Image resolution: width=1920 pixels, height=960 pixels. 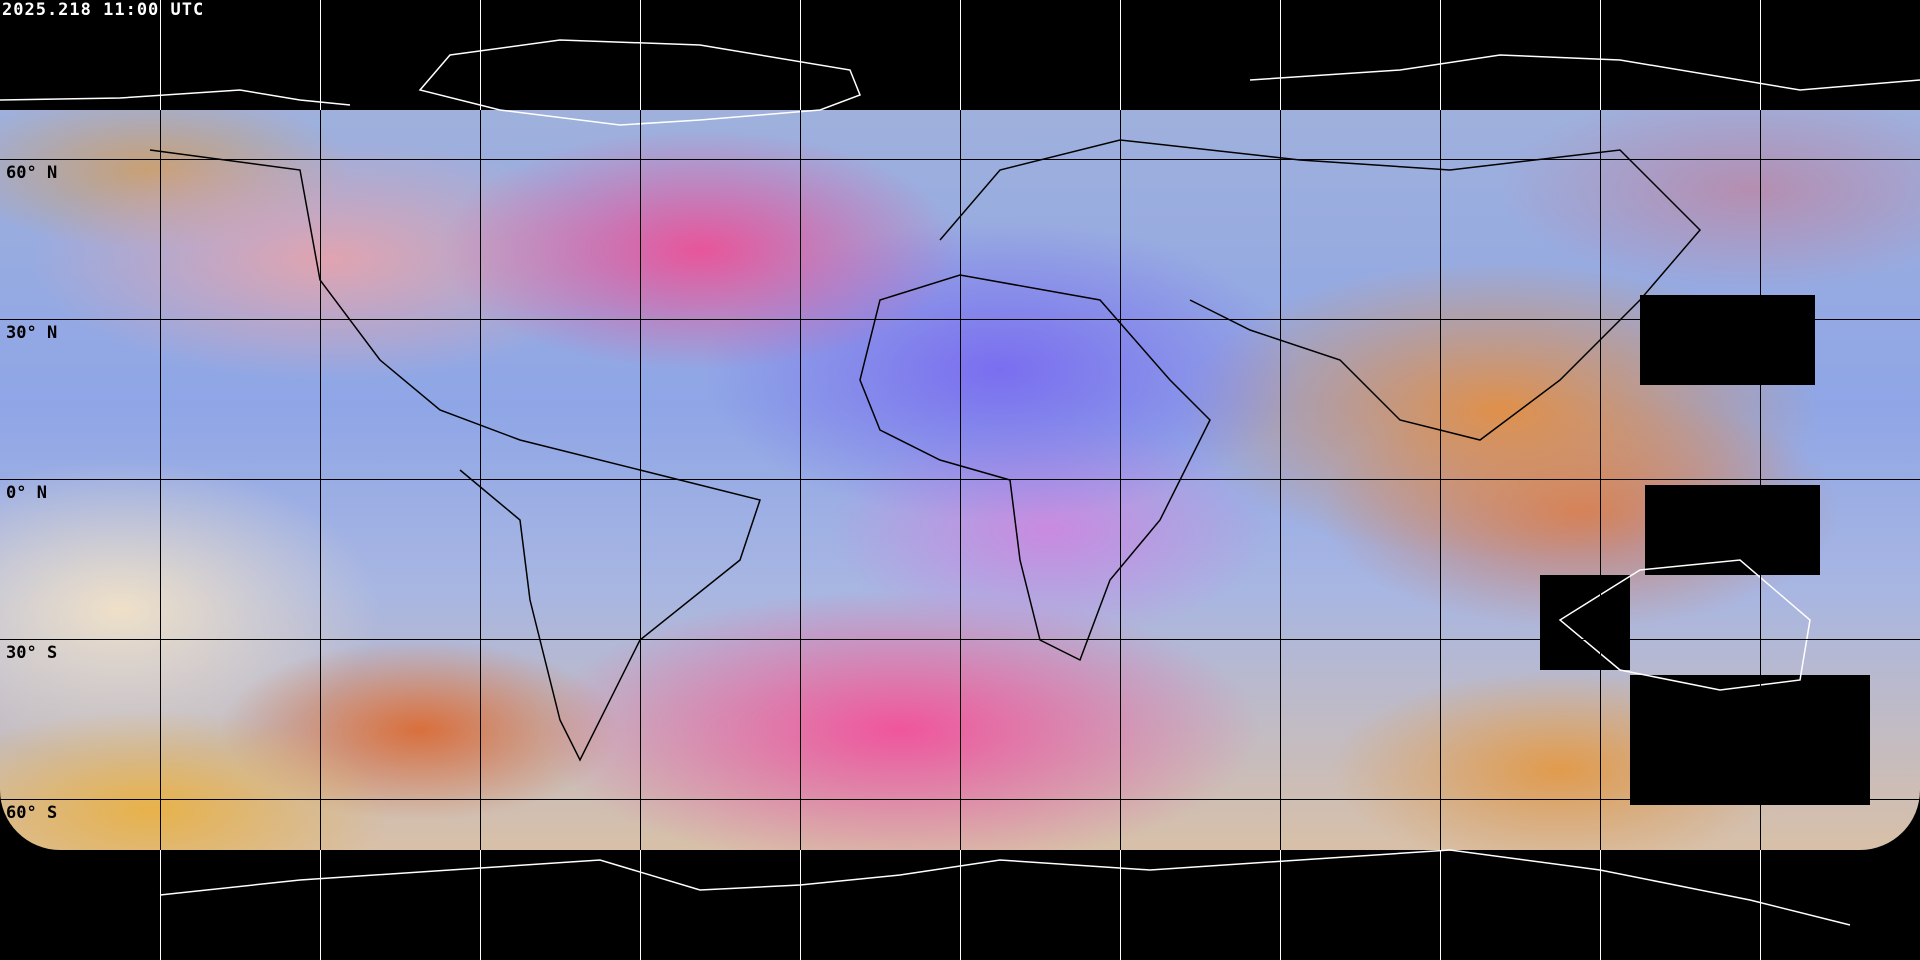 What do you see at coordinates (26, 493) in the screenshot?
I see `latitude-label-0n: 0° N` at bounding box center [26, 493].